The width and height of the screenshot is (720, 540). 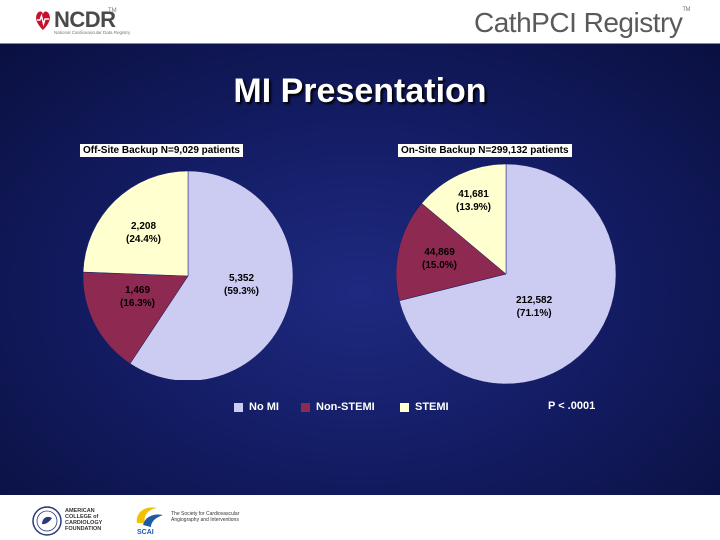 What do you see at coordinates (534, 307) in the screenshot?
I see `on-site-label-nomi: 212,582 (71.1%)` at bounding box center [534, 307].